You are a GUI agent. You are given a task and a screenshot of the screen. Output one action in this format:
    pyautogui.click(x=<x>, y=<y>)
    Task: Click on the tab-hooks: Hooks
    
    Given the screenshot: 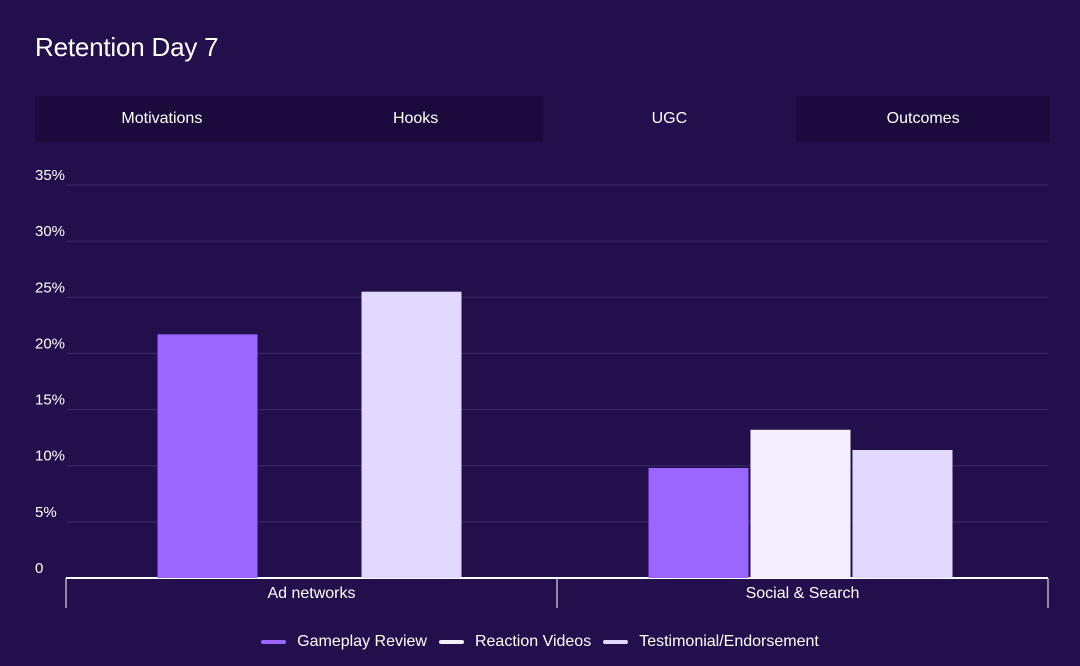 What is the action you would take?
    pyautogui.click(x=415, y=119)
    